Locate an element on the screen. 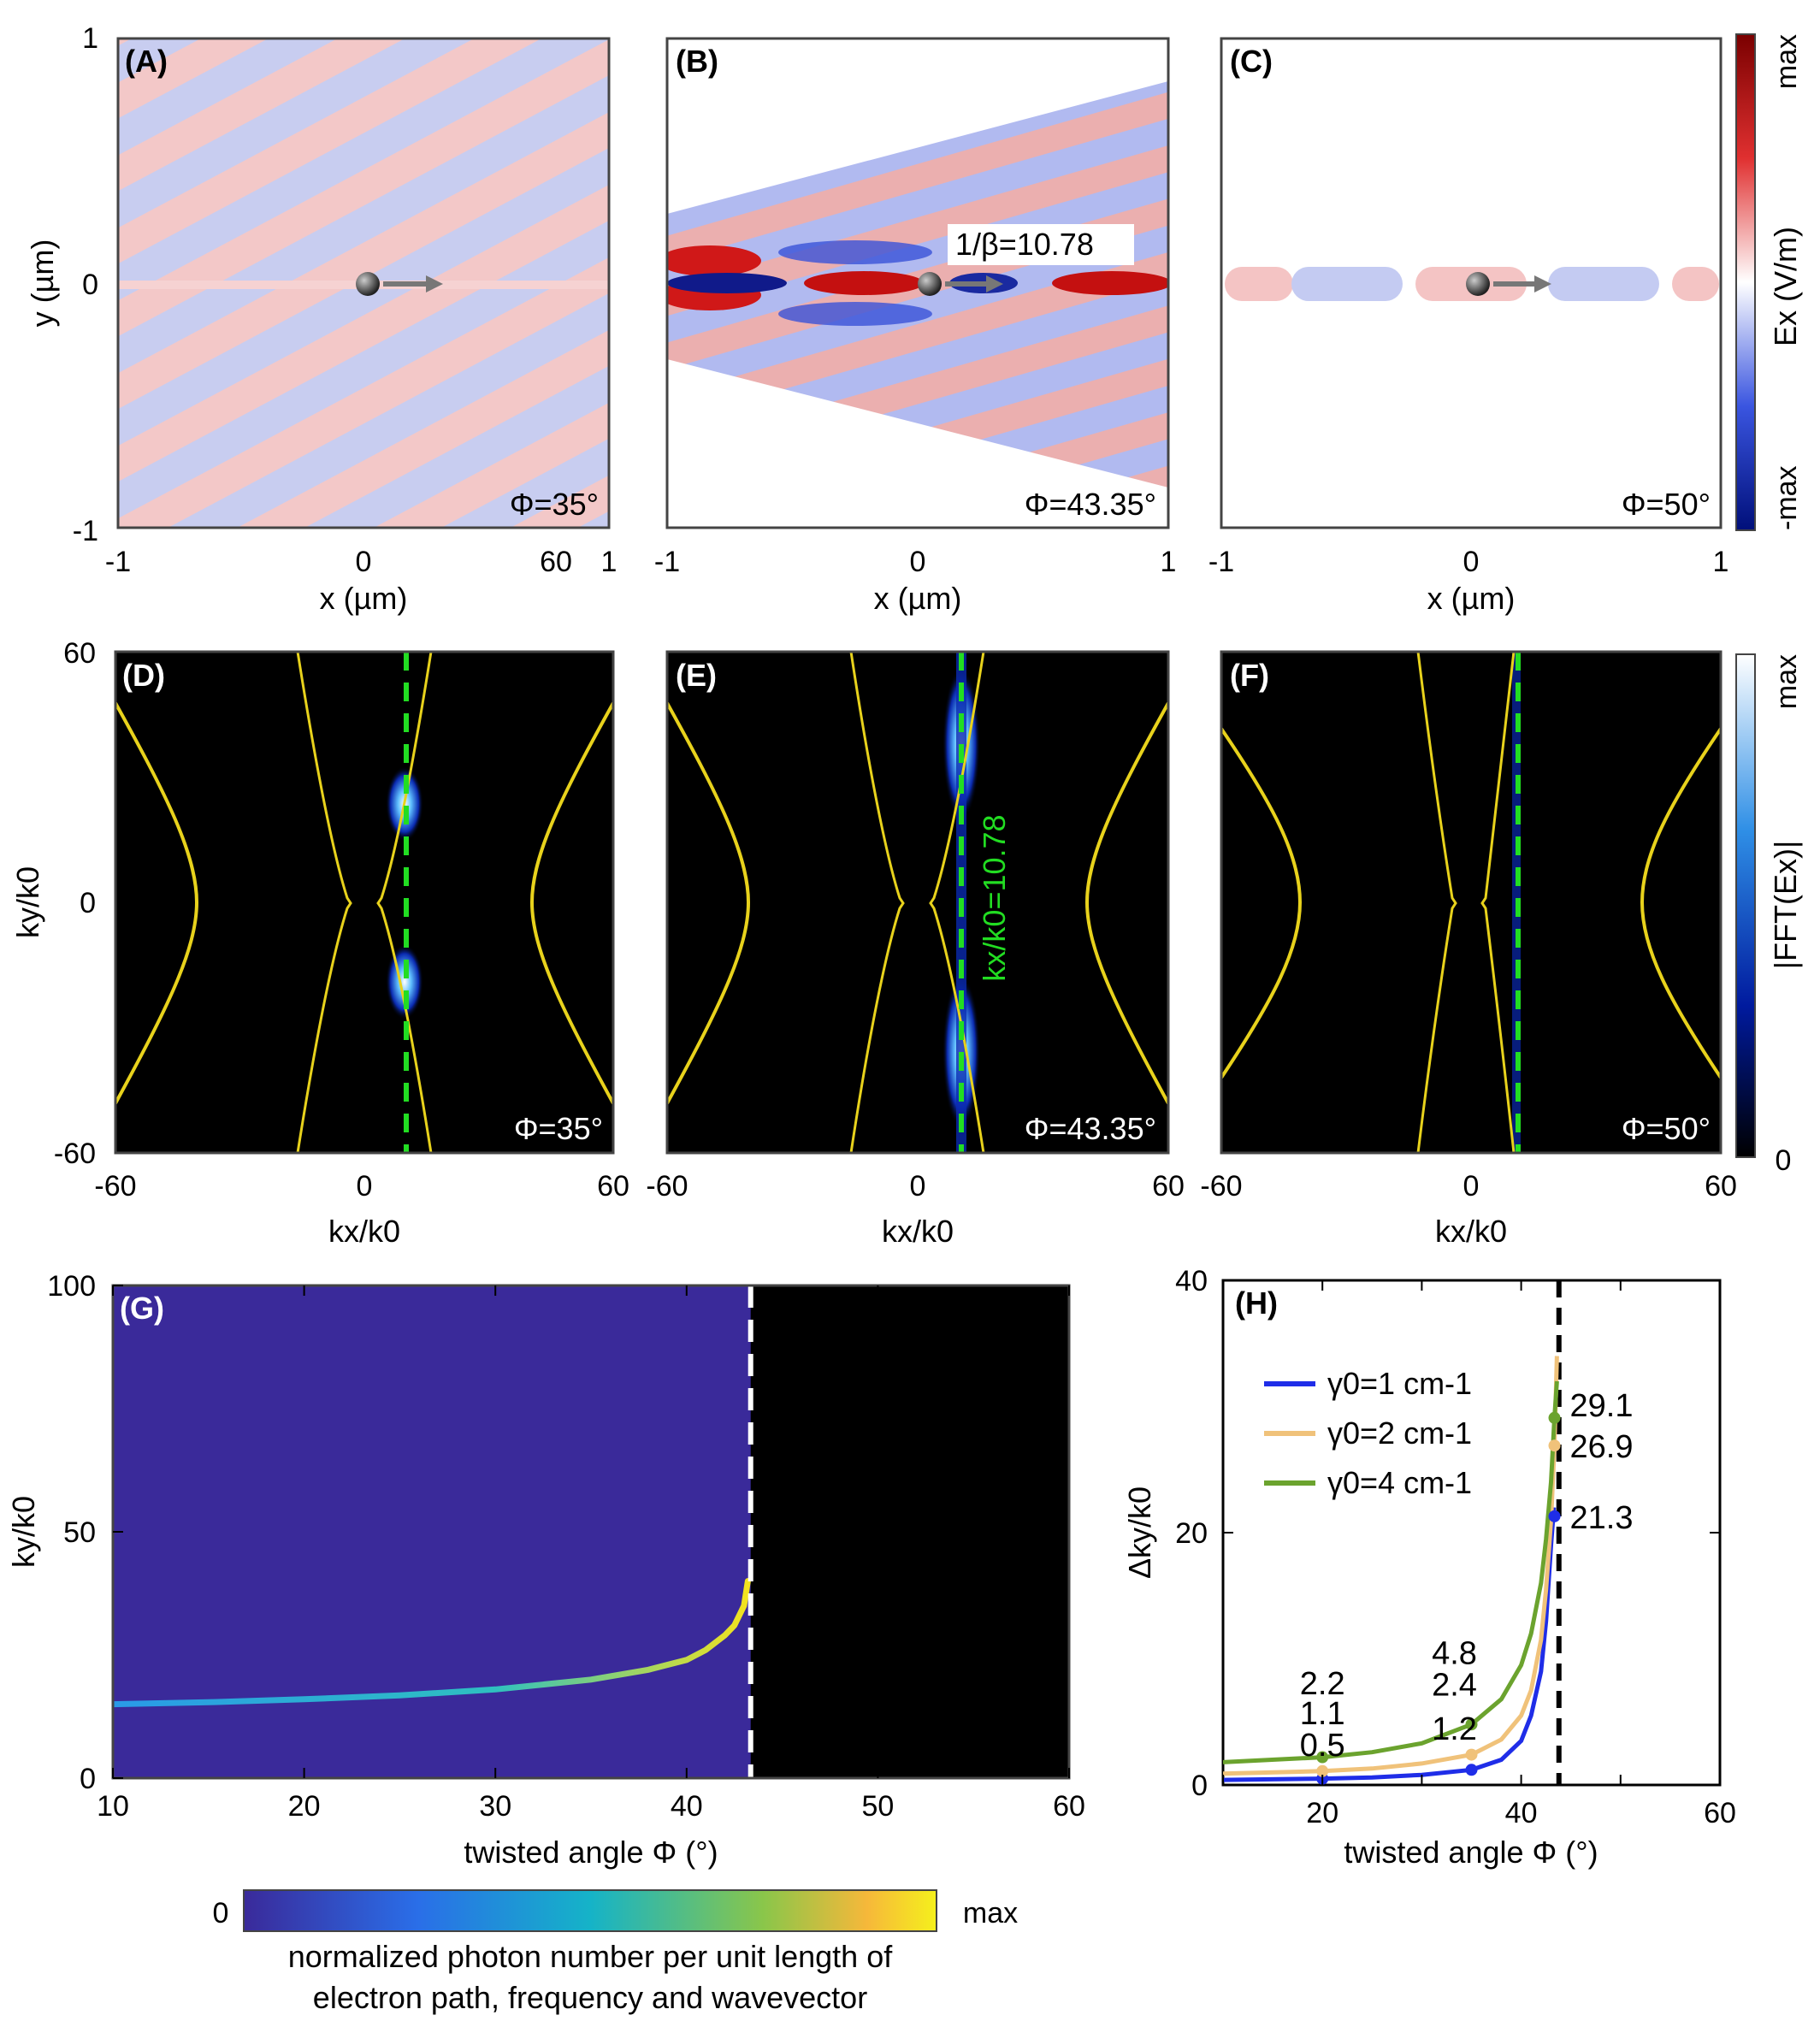  panel-g-ridge is located at coordinates (432, 1643).